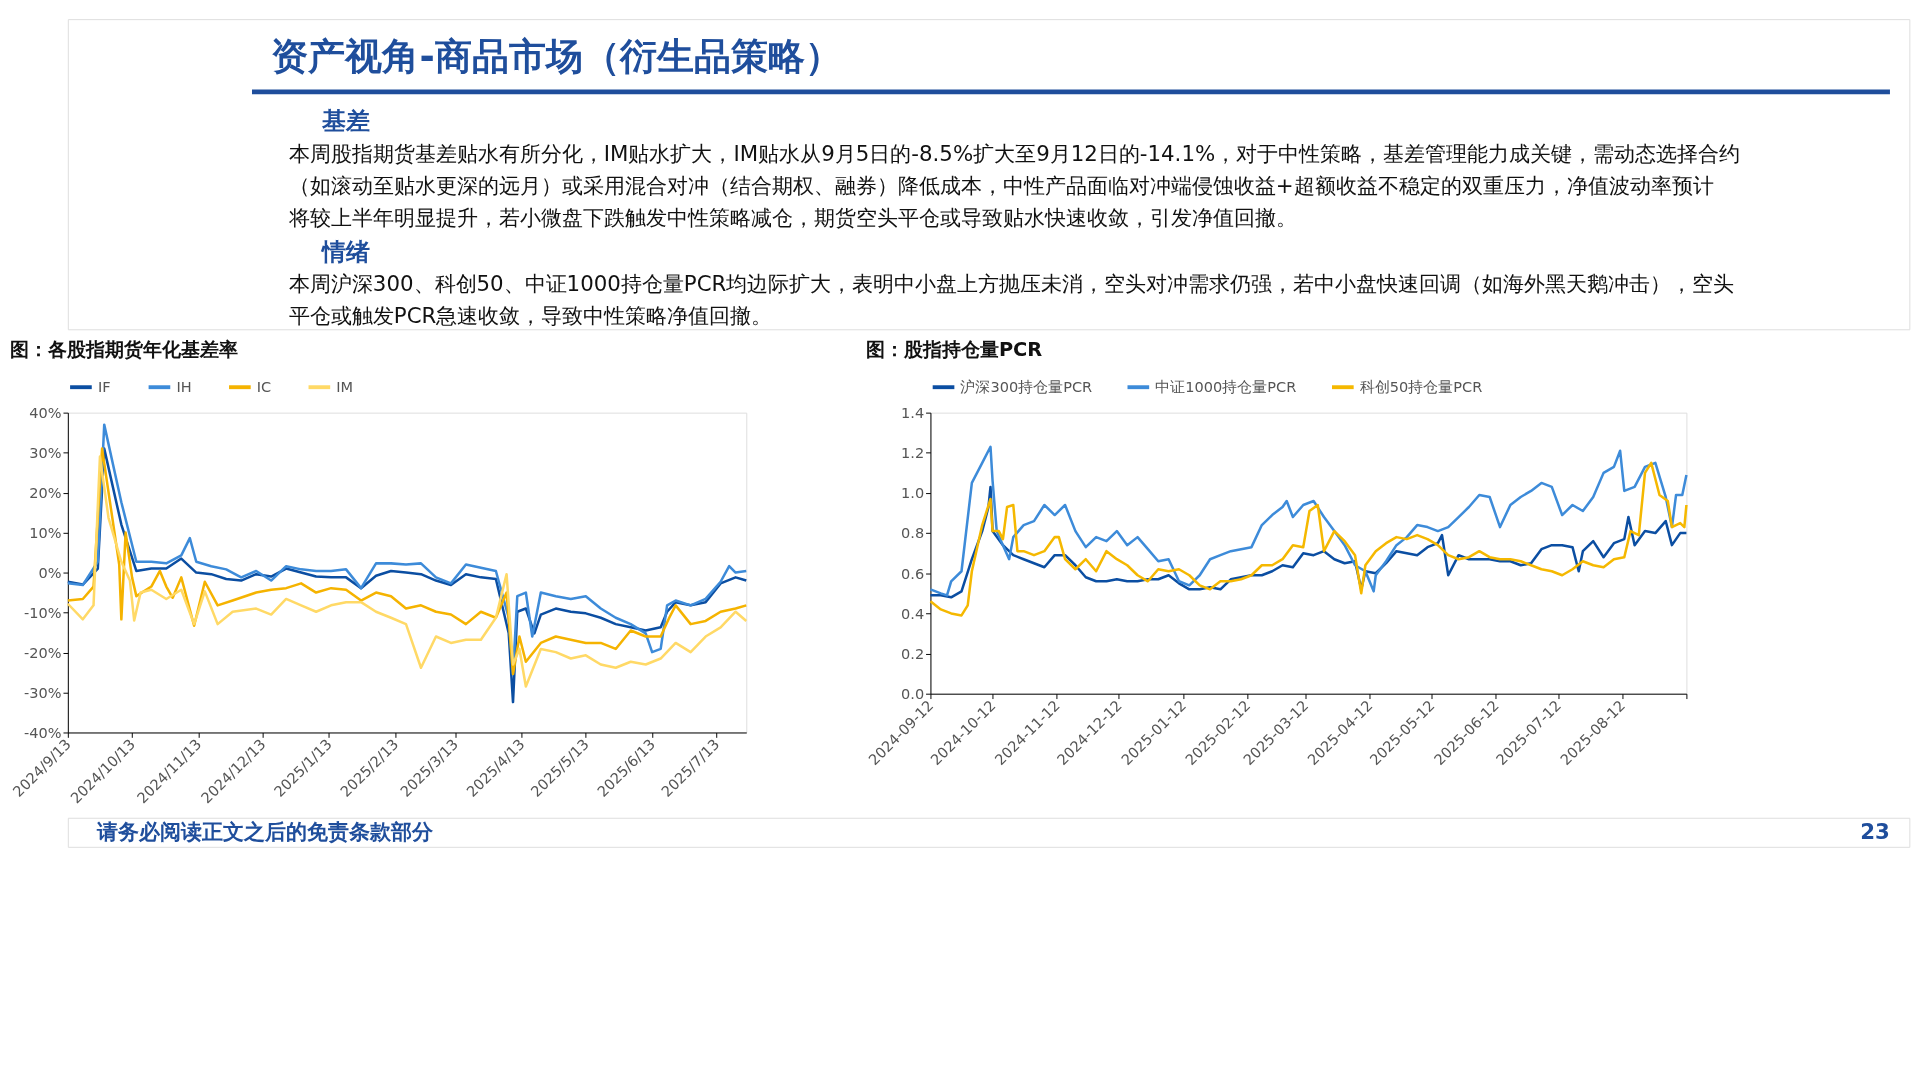 Image resolution: width=1920 pixels, height=1080 pixels. What do you see at coordinates (264, 387) in the screenshot?
I see `legend-label: IC` at bounding box center [264, 387].